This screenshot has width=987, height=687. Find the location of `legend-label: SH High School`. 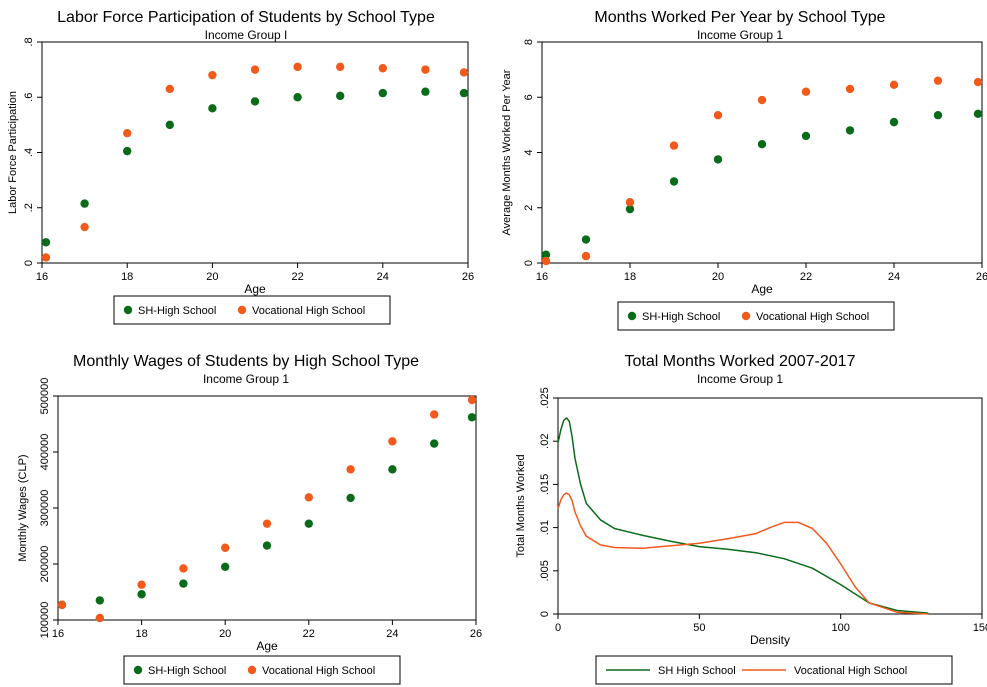

legend-label: SH High School is located at coordinates (697, 671).